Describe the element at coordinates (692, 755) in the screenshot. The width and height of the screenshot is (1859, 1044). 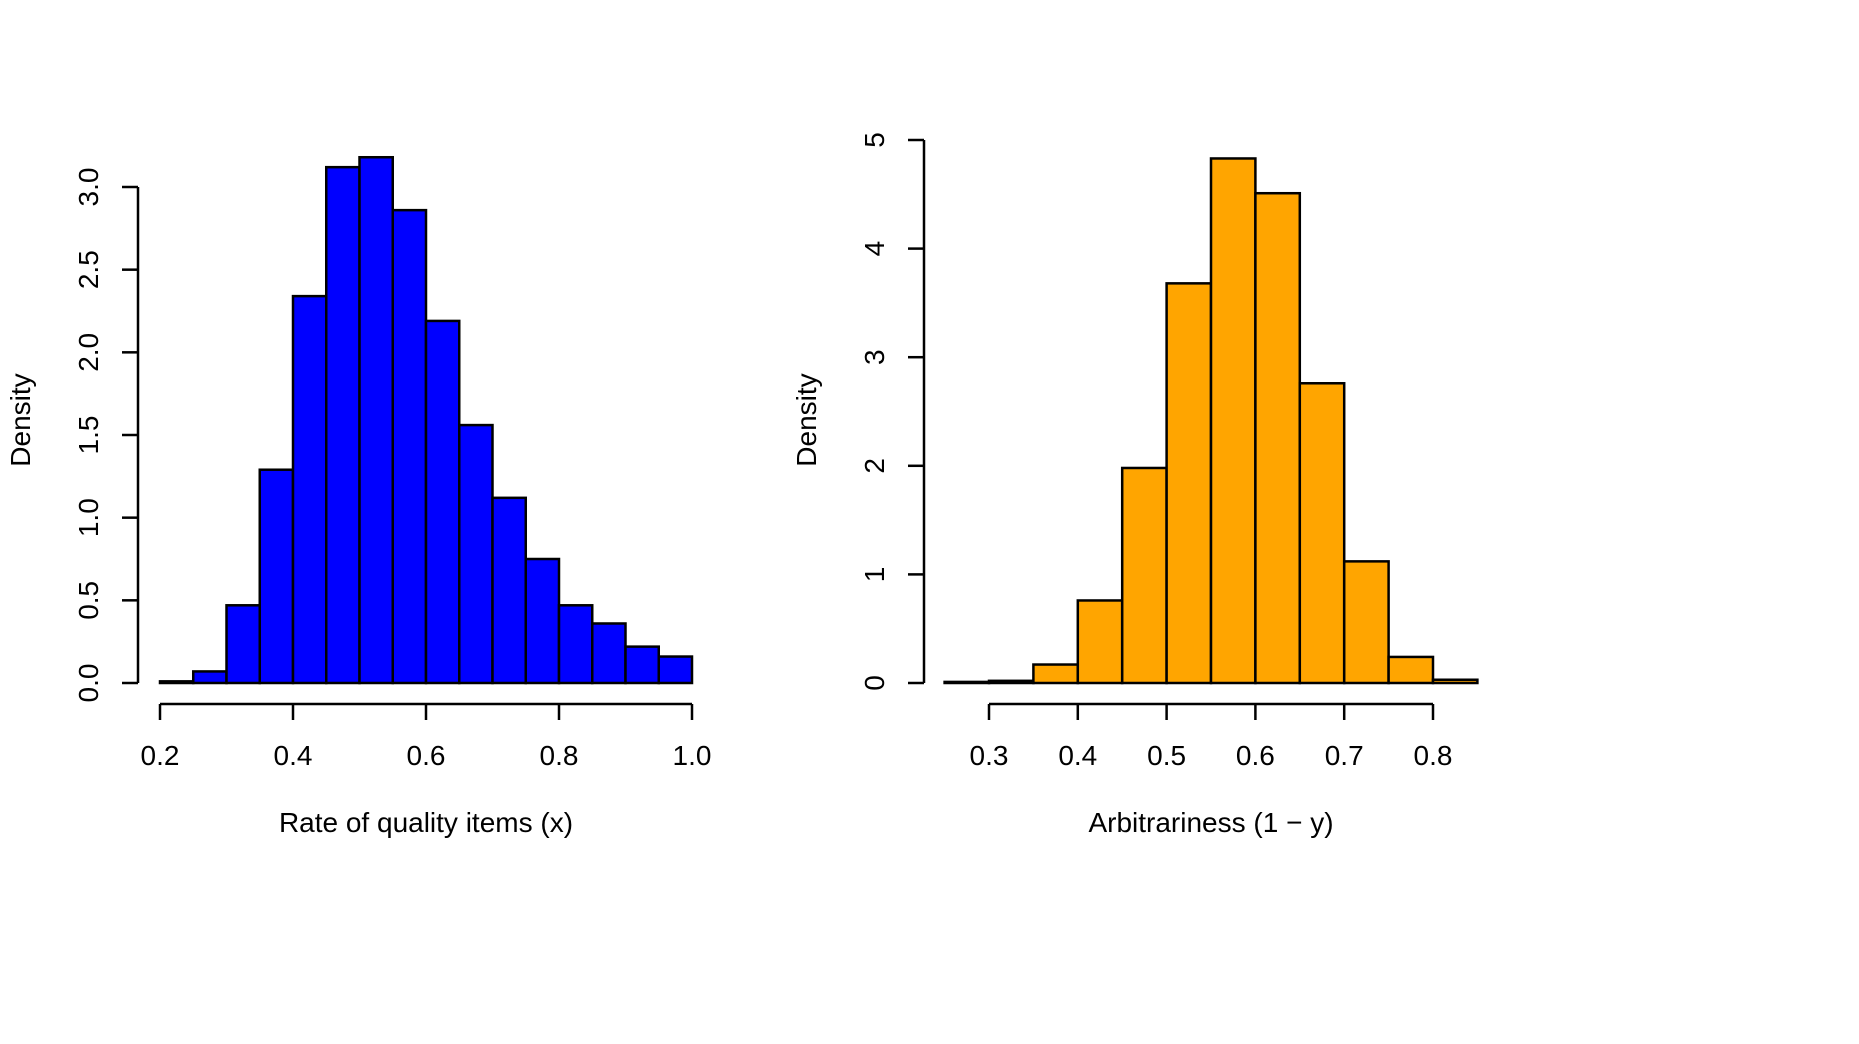
I see `x-tick-label: 1.0` at that location.